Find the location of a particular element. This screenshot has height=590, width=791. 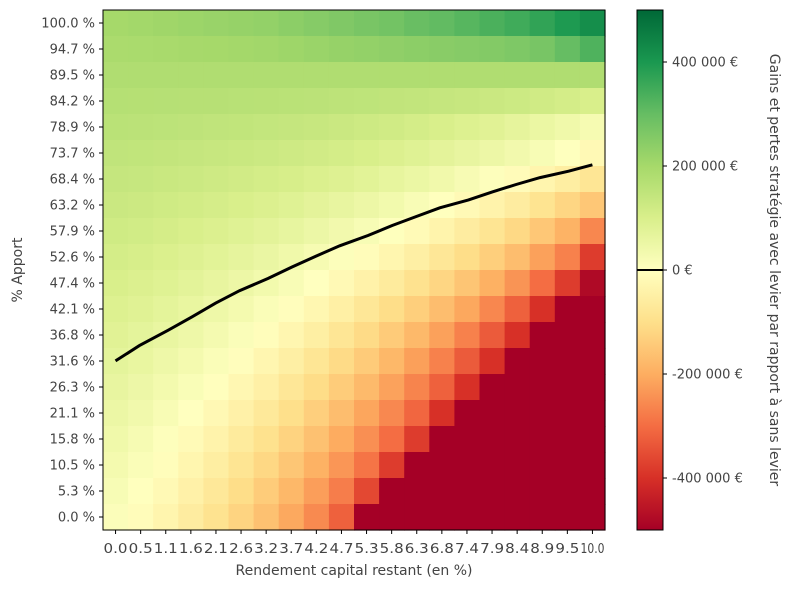

y-tick-label: 5.3 % is located at coordinates (76, 492).